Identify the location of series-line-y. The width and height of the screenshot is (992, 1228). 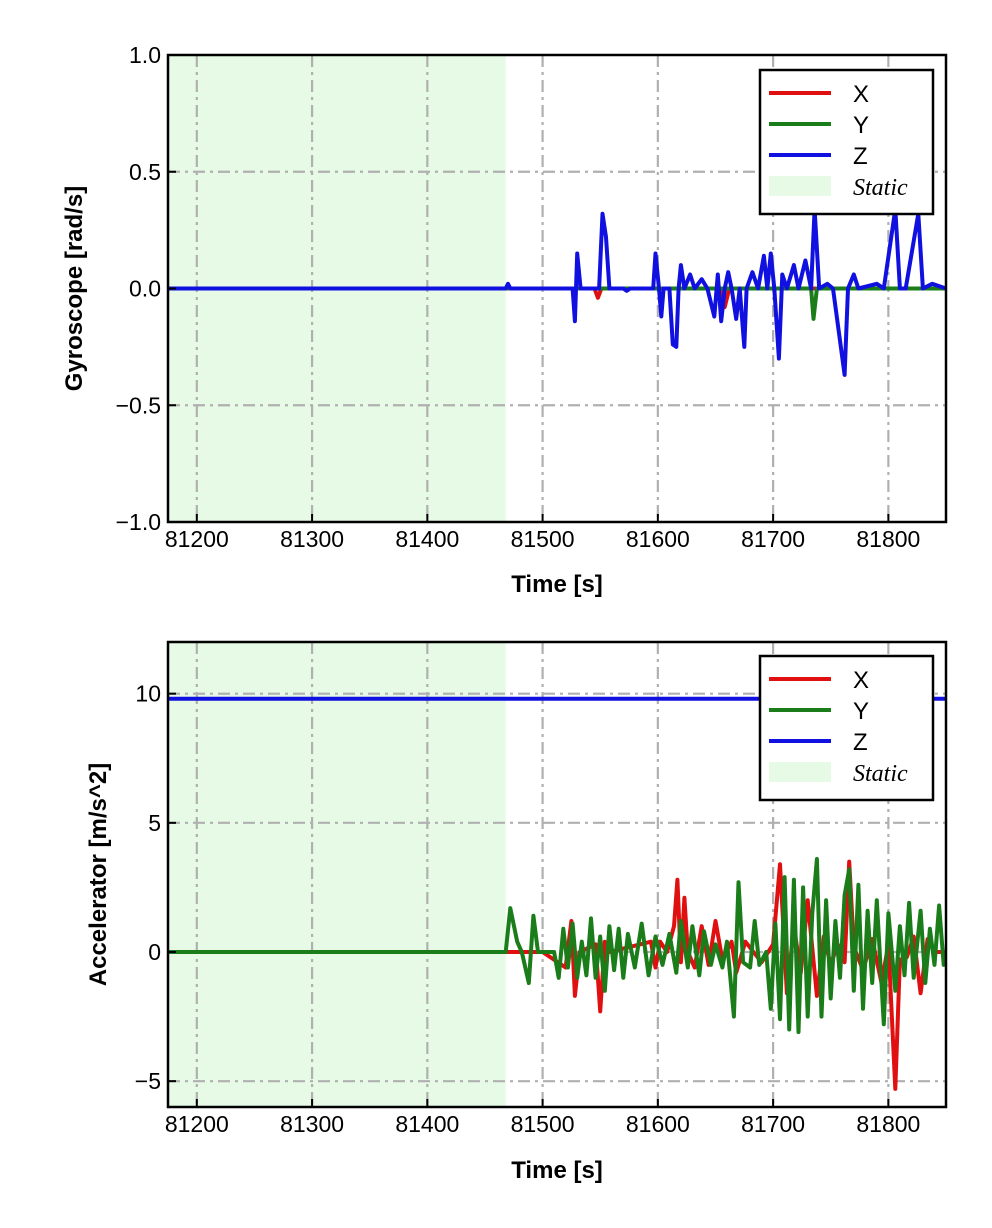
(557, 946).